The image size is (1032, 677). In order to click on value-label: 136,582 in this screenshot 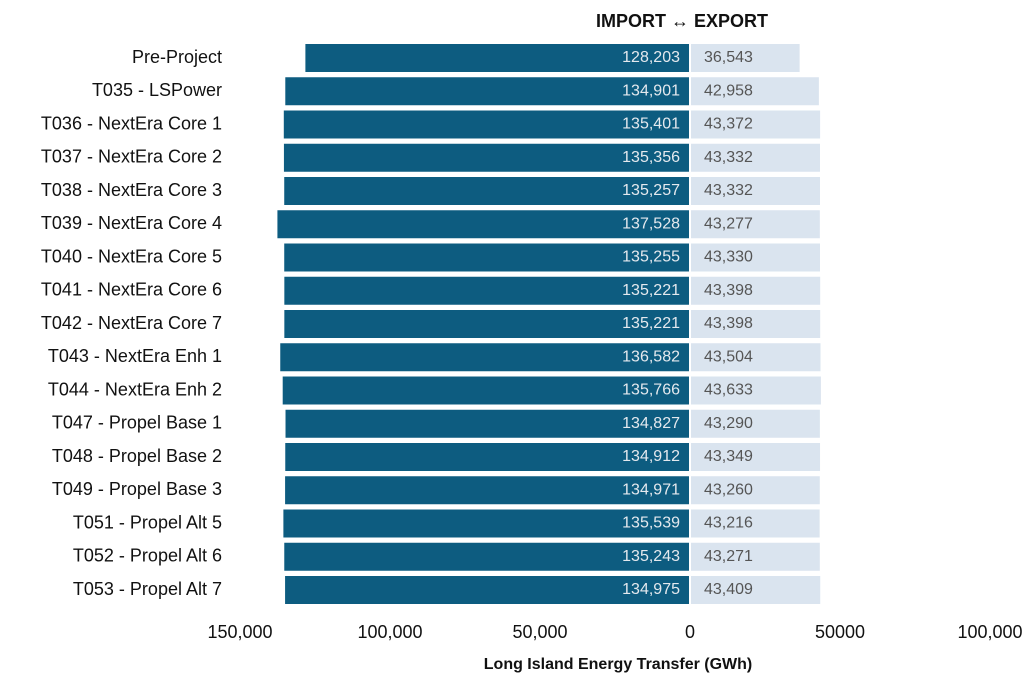, I will do `click(651, 356)`.